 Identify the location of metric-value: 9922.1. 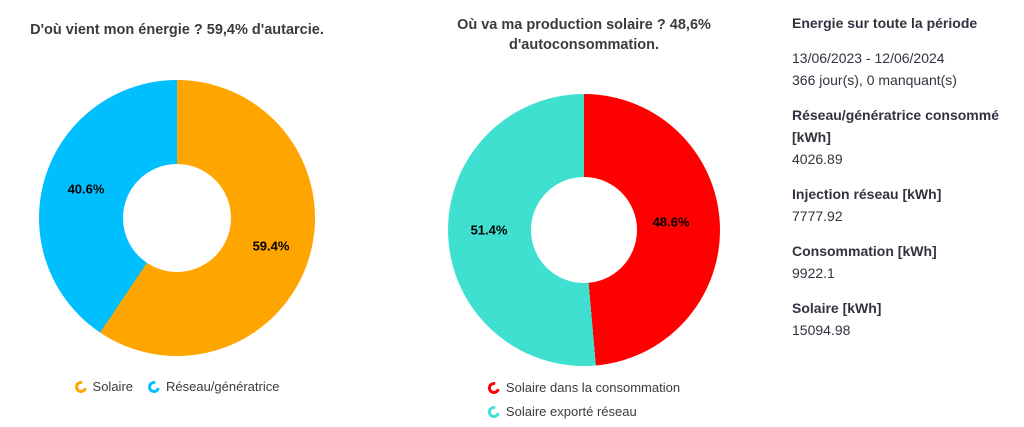
(813, 273).